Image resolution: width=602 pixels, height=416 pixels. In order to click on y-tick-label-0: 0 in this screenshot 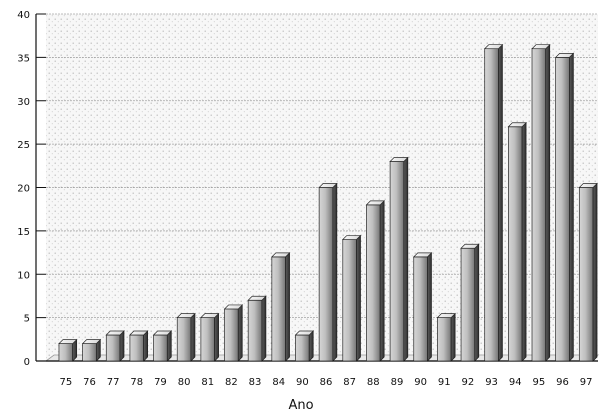, I will do `click(27, 362)`.